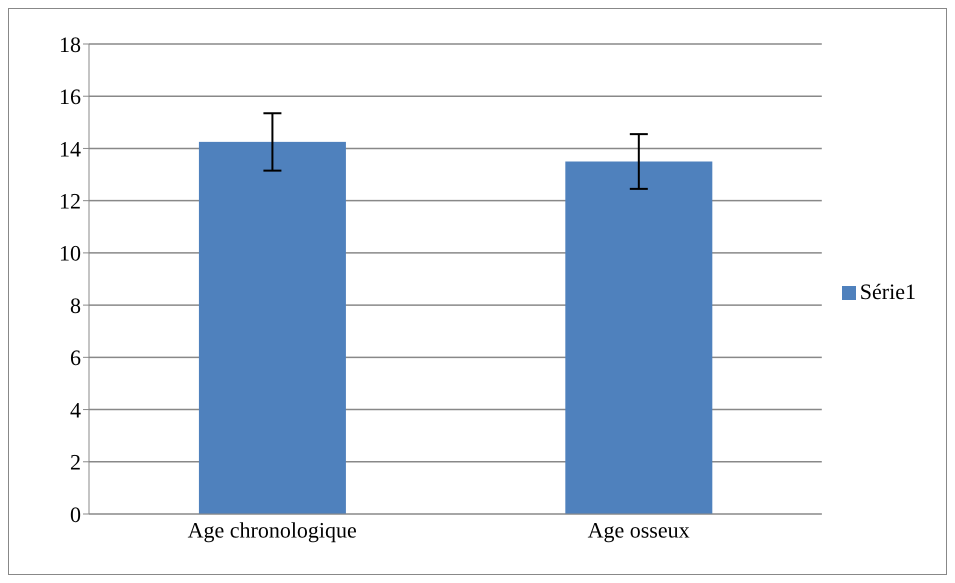  Describe the element at coordinates (75, 462) in the screenshot. I see `y-tick-label: 2` at that location.